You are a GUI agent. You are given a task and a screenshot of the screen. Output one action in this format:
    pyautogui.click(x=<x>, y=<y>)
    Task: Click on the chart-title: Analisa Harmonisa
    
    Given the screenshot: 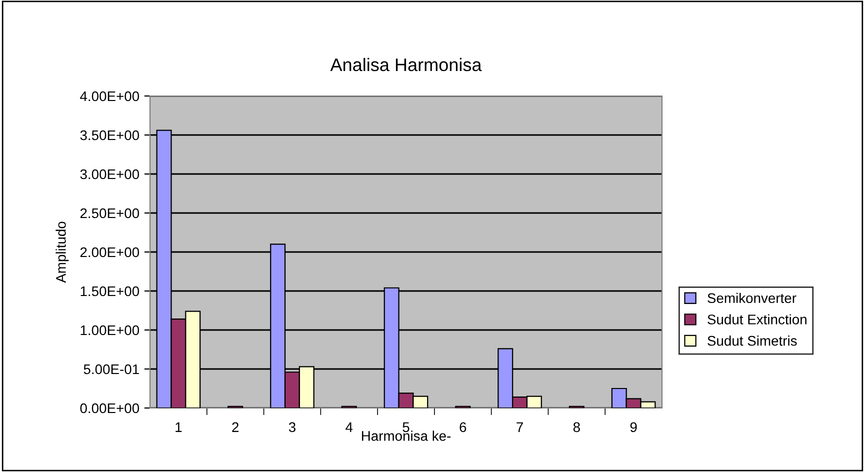 What is the action you would take?
    pyautogui.click(x=406, y=65)
    